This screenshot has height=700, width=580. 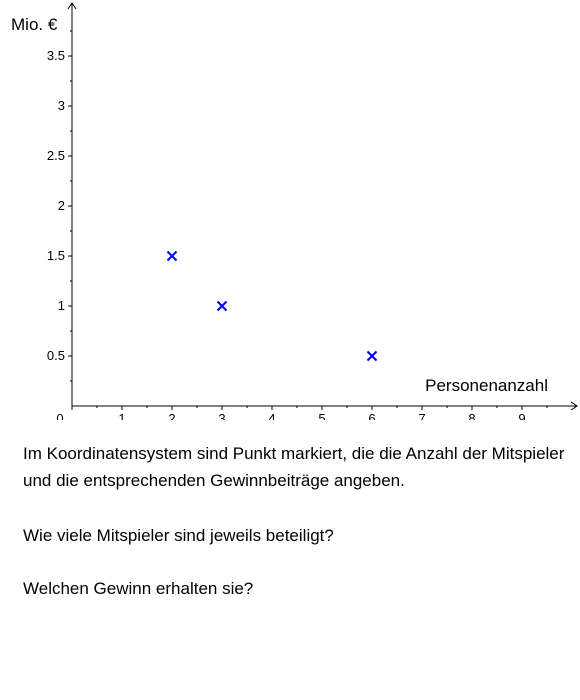 What do you see at coordinates (321, 415) in the screenshot?
I see `x-tick-label: 5` at bounding box center [321, 415].